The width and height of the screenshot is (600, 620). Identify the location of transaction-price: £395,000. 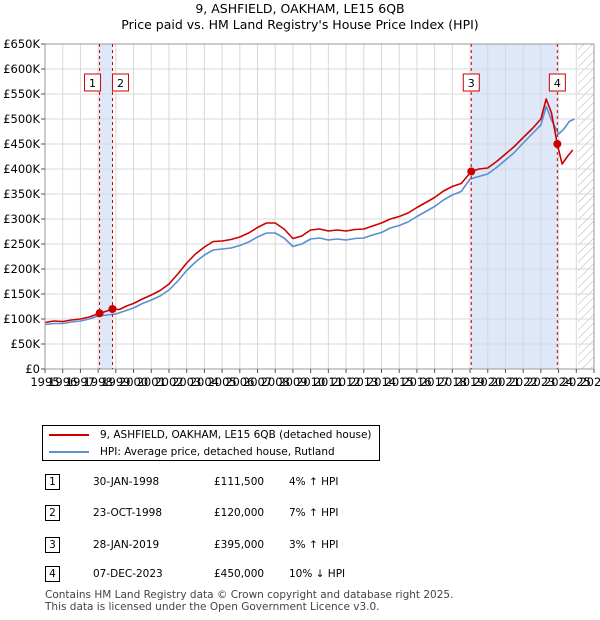
(239, 545).